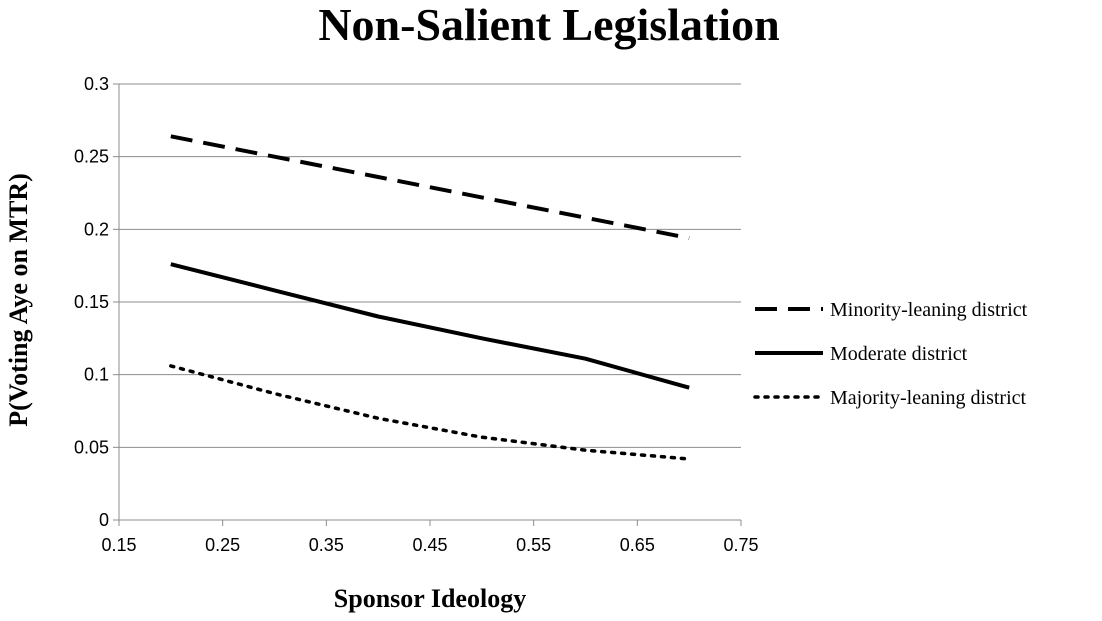 The width and height of the screenshot is (1102, 621). What do you see at coordinates (91, 302) in the screenshot?
I see `y-tick-label: 0.15` at bounding box center [91, 302].